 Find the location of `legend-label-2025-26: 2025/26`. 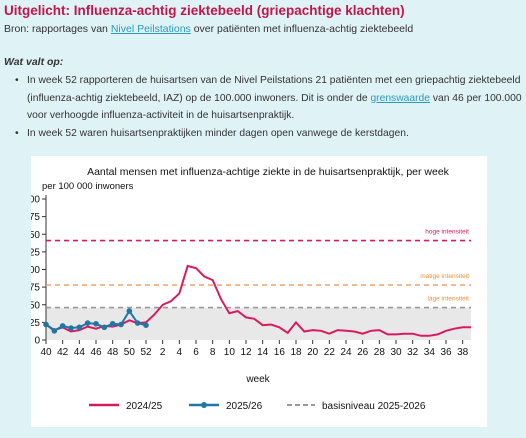

legend-label-2025-26: 2025/26 is located at coordinates (244, 406).